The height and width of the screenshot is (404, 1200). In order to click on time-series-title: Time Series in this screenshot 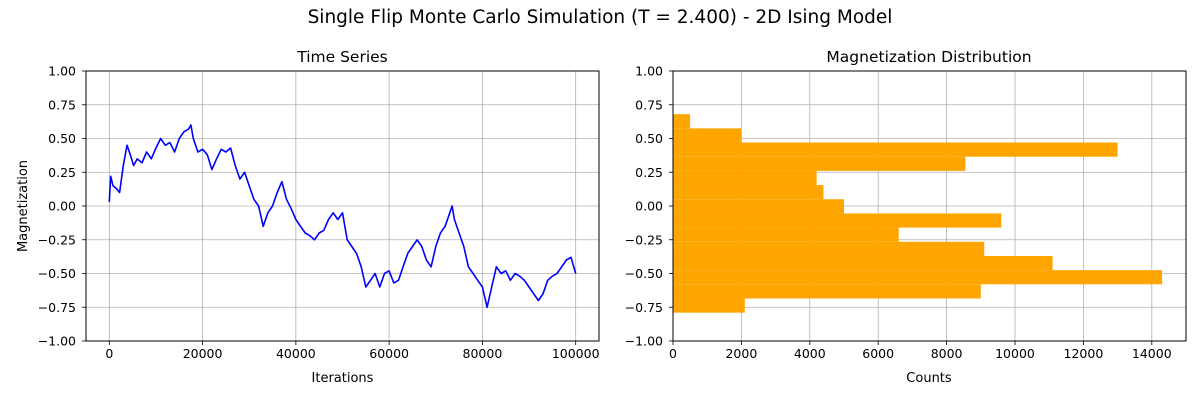, I will do `click(342, 57)`.